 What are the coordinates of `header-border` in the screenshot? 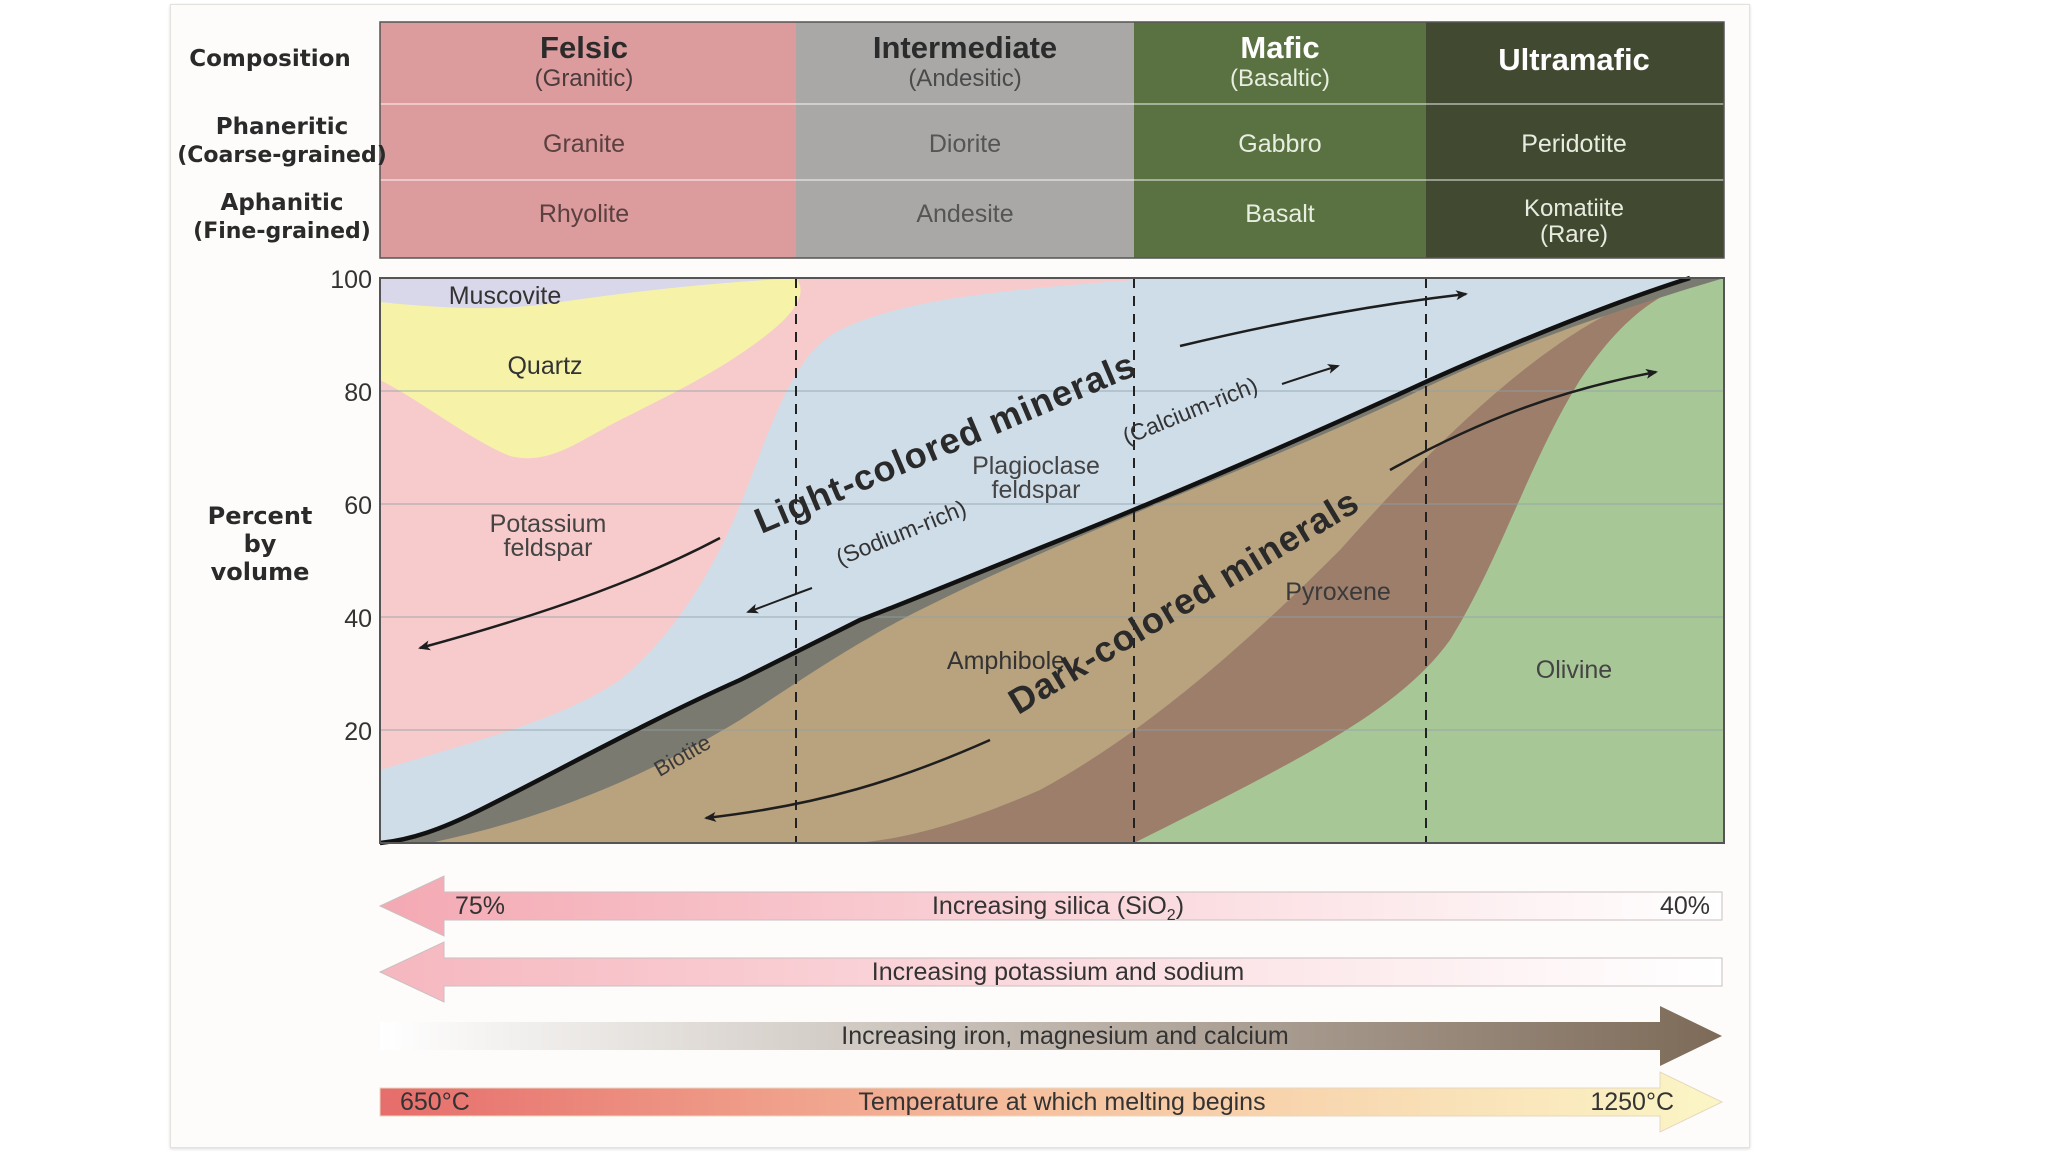 It's located at (1052, 140).